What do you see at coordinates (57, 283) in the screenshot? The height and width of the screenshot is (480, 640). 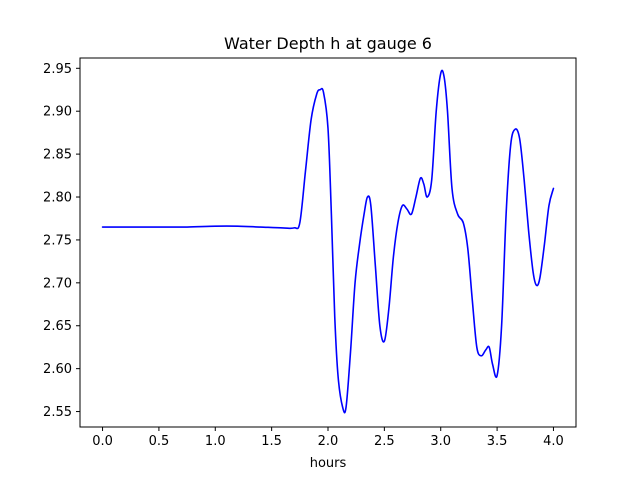 I see `y-tick-label: 2.70` at bounding box center [57, 283].